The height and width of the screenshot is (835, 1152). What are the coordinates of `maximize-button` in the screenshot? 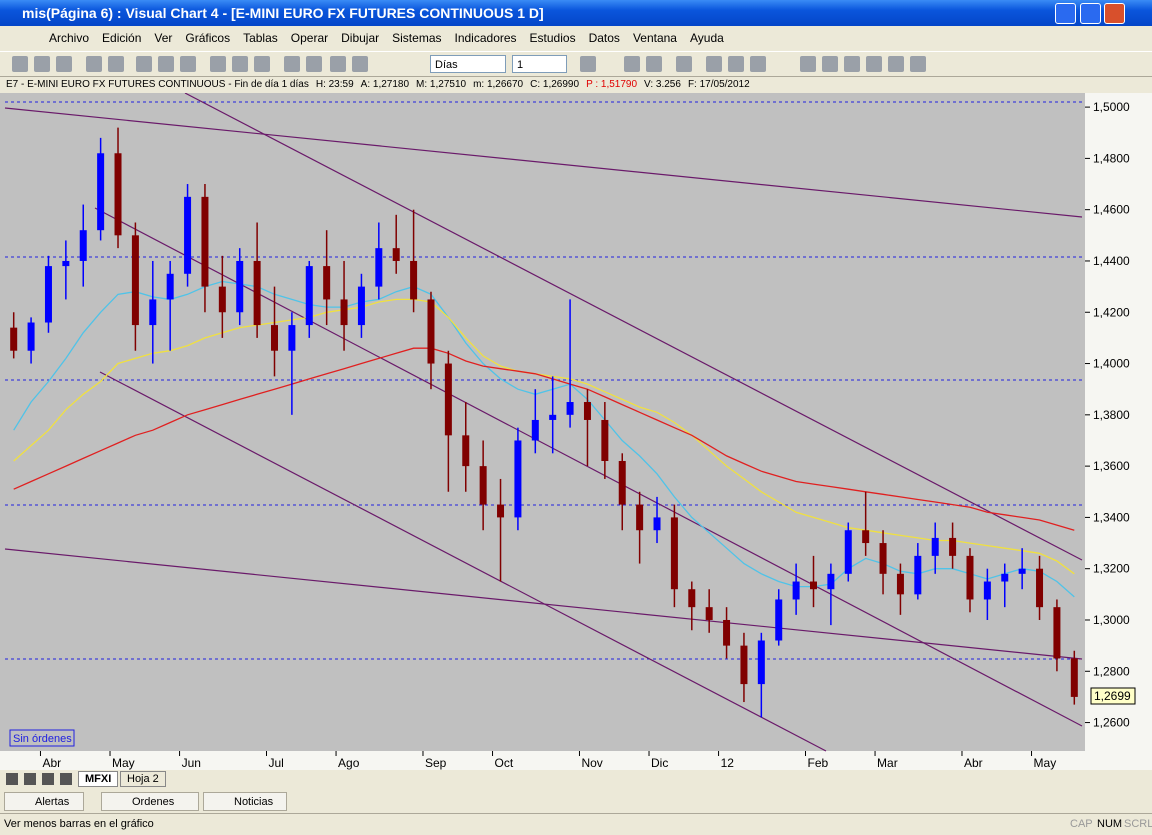 It's located at (1090, 13).